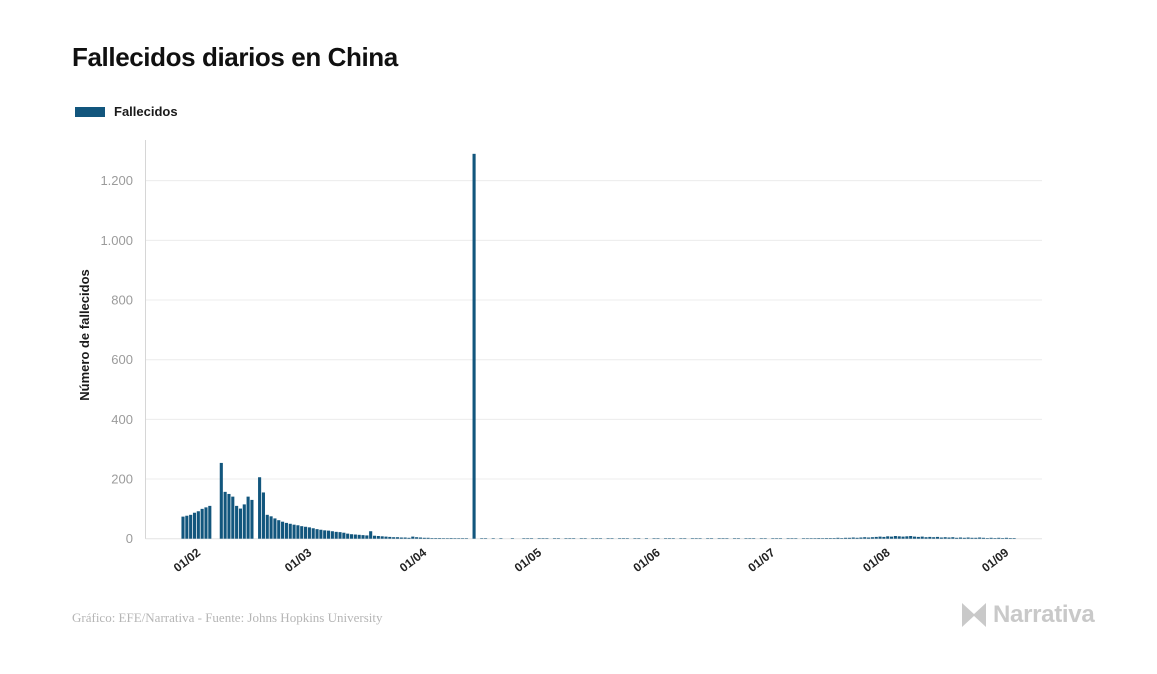 The image size is (1157, 674). Describe the element at coordinates (116, 180) in the screenshot. I see `y-tick-label: 1.200` at that location.